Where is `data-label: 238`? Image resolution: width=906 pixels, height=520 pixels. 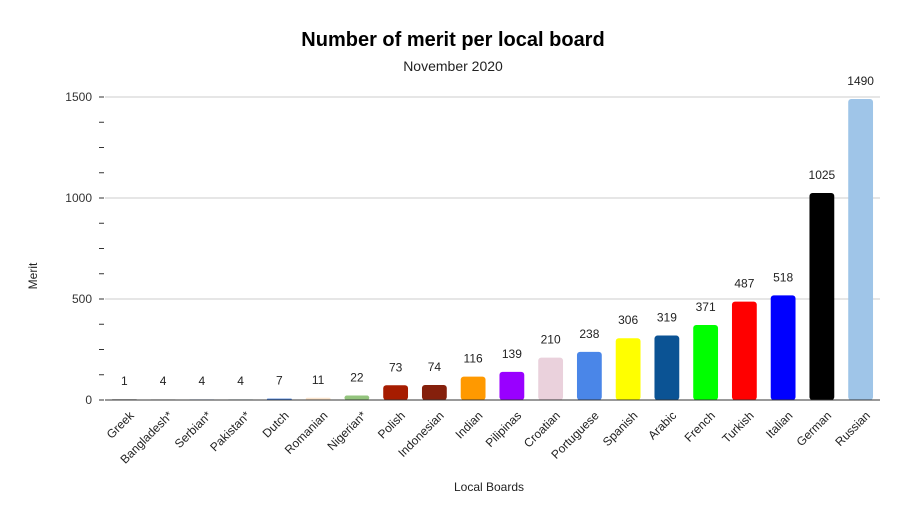 data-label: 238 is located at coordinates (589, 334).